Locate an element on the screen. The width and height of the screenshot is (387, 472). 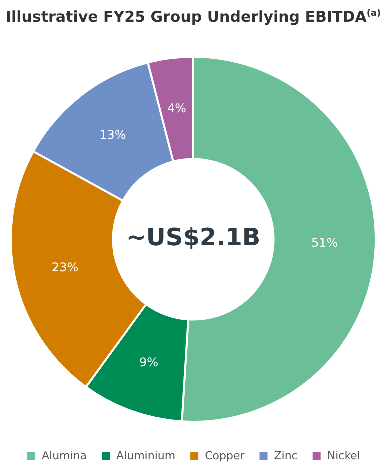
chart-title: Illustrative FY25 Group Underlying EBITDA$^{(a)}$ is located at coordinates (193, 17).